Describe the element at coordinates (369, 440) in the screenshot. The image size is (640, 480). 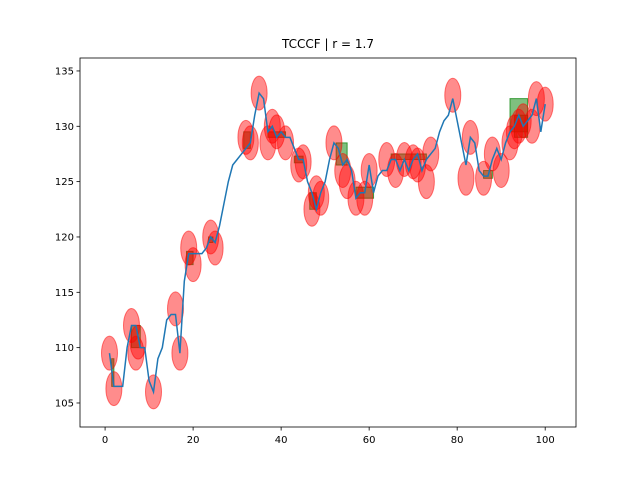
I see `x-tick-label: 60` at that location.